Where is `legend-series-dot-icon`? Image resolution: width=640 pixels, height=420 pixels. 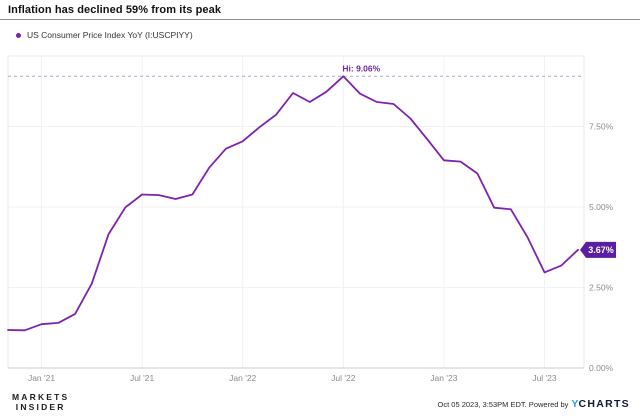
legend-series-dot-icon is located at coordinates (18, 35).